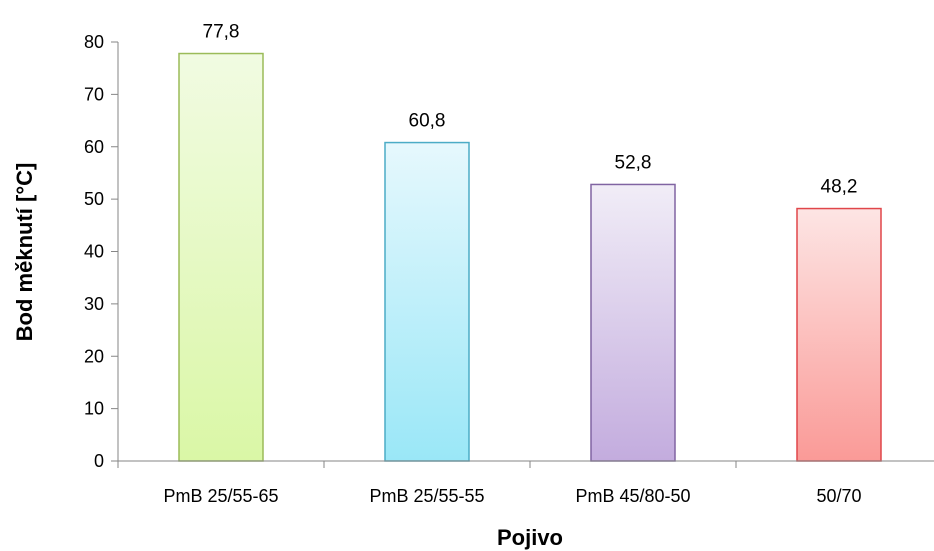 This screenshot has width=934, height=551. I want to click on data-label: 60,8, so click(427, 121).